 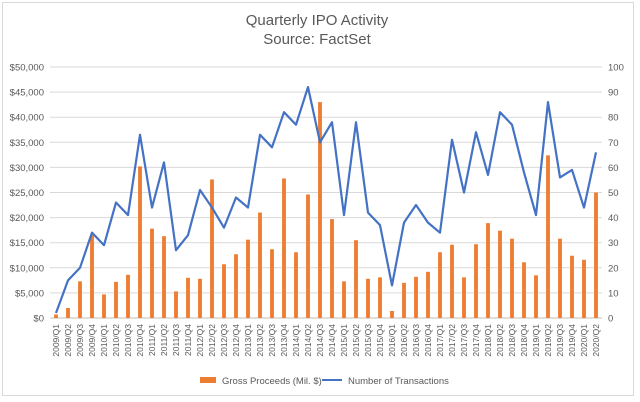 What do you see at coordinates (38, 319) in the screenshot?
I see `left-tick-label: $0` at bounding box center [38, 319].